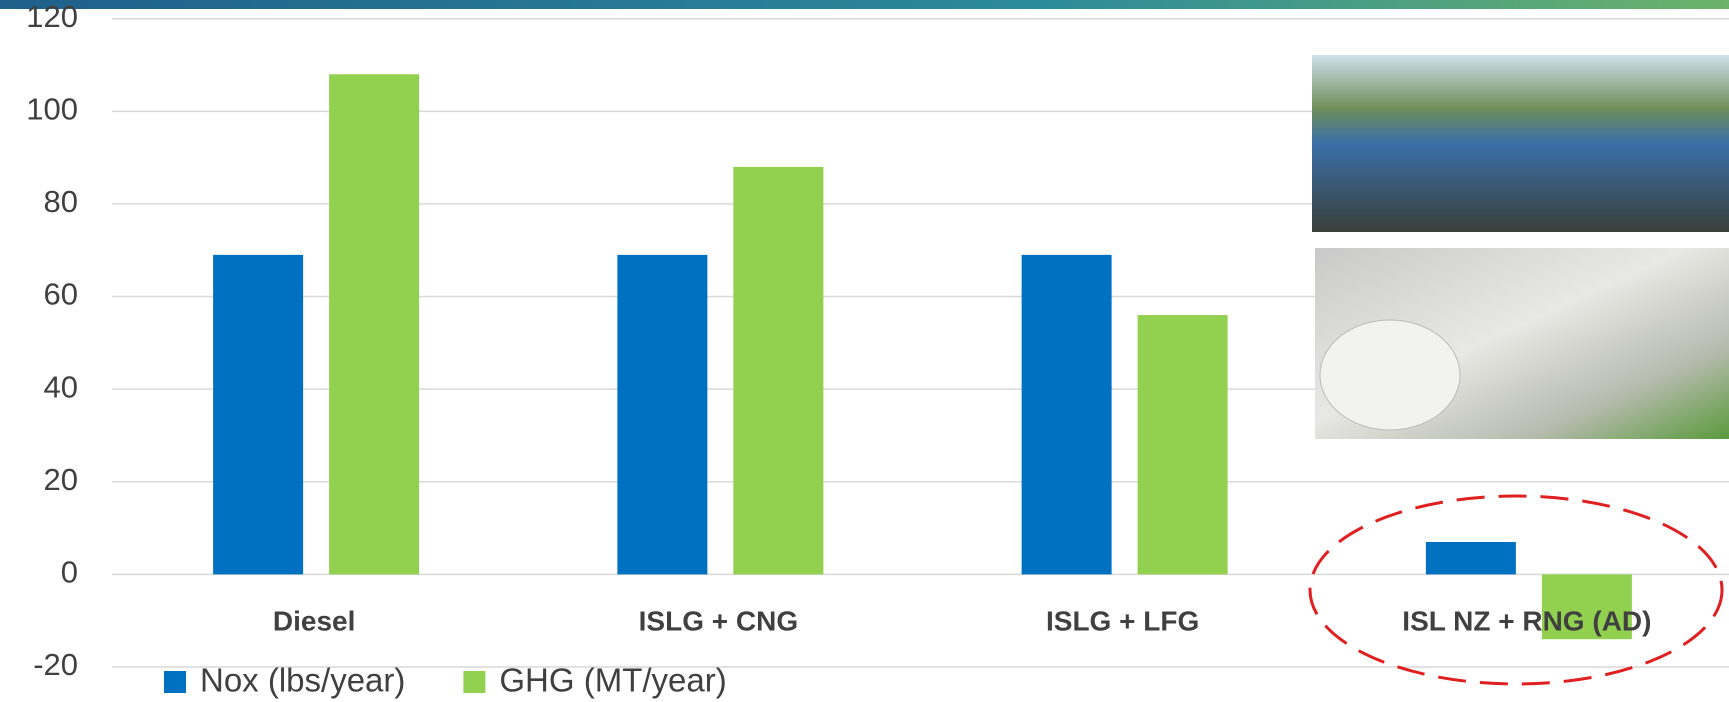 The image size is (1729, 702). I want to click on header-band, so click(864, 4).